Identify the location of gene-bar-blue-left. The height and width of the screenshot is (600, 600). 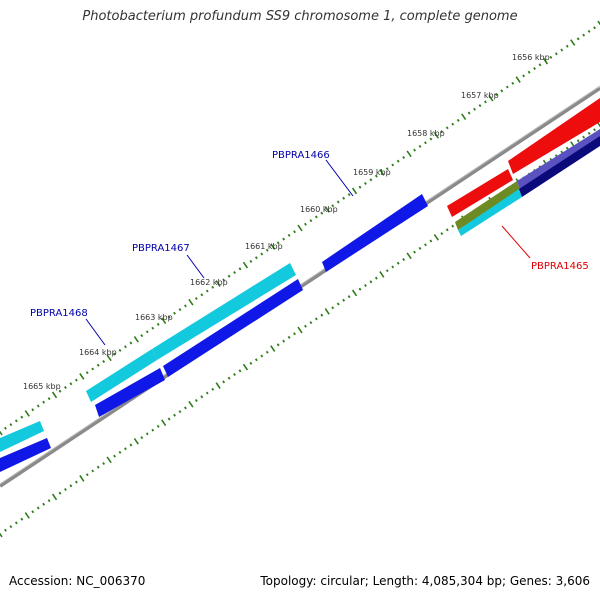
(25, 455).